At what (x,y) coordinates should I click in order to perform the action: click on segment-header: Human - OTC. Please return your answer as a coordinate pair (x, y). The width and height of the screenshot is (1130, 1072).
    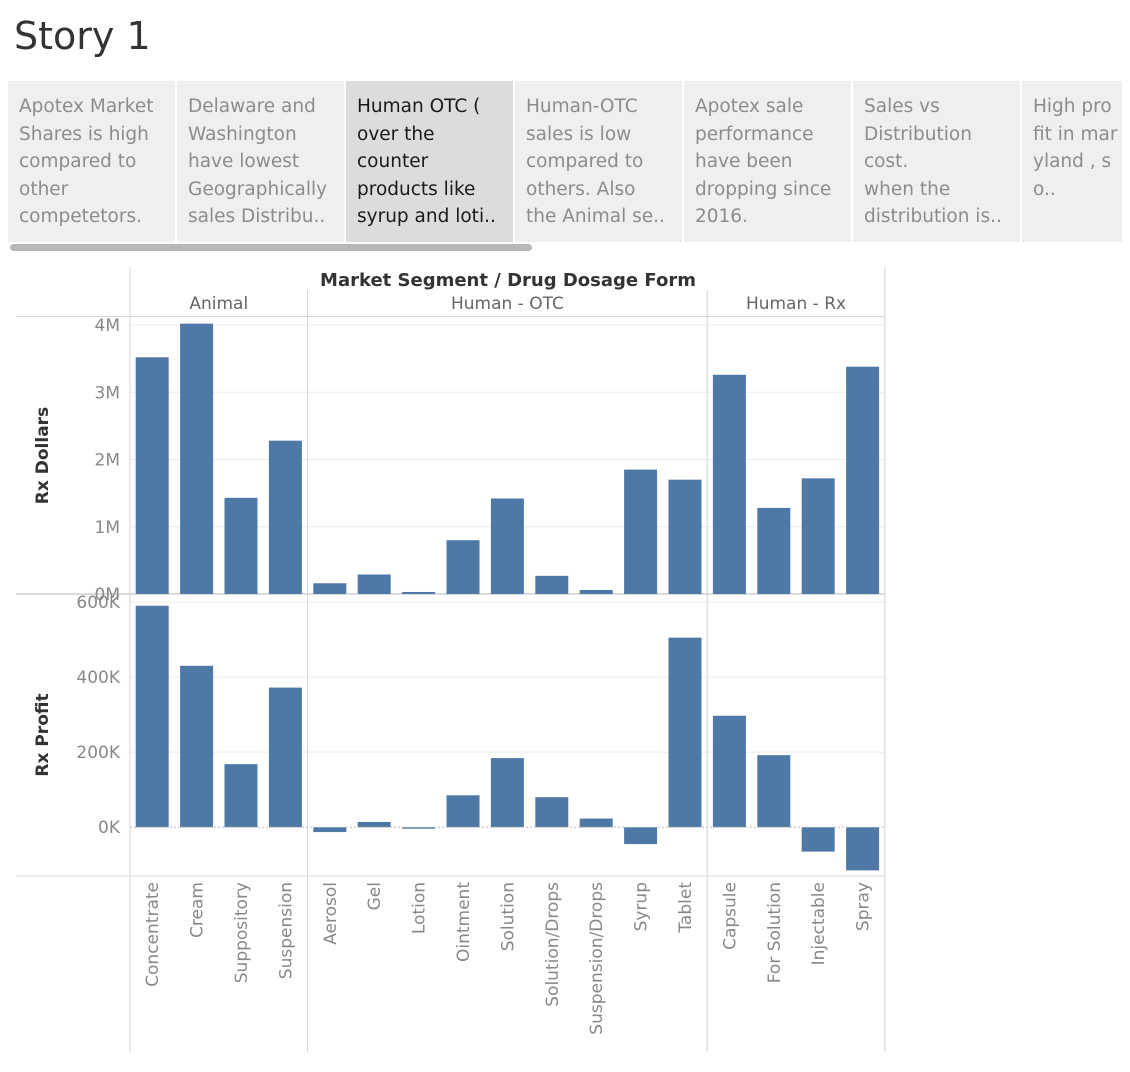
    Looking at the image, I should click on (507, 304).